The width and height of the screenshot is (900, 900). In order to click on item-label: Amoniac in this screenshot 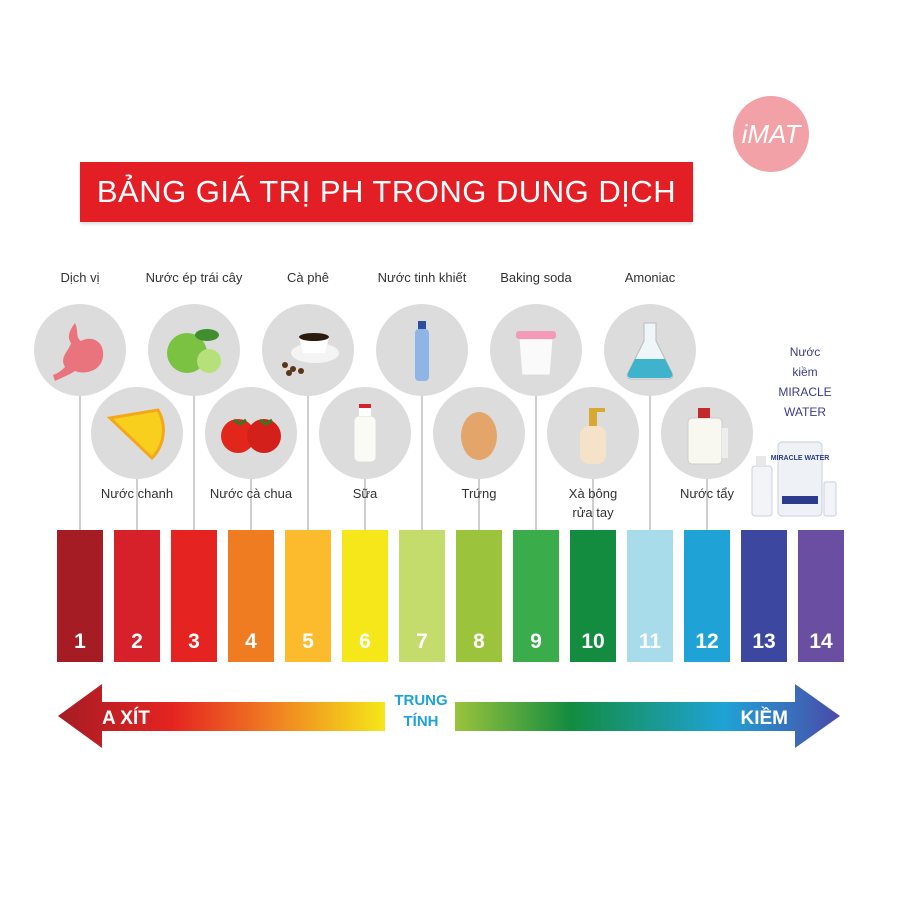, I will do `click(650, 277)`.